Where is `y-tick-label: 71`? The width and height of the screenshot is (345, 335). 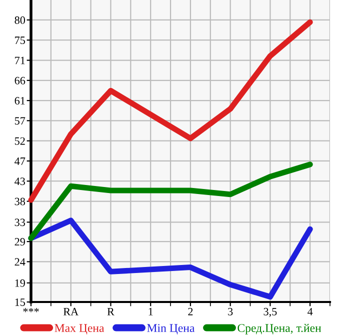
y-tick-label: 71 is located at coordinates (20, 60).